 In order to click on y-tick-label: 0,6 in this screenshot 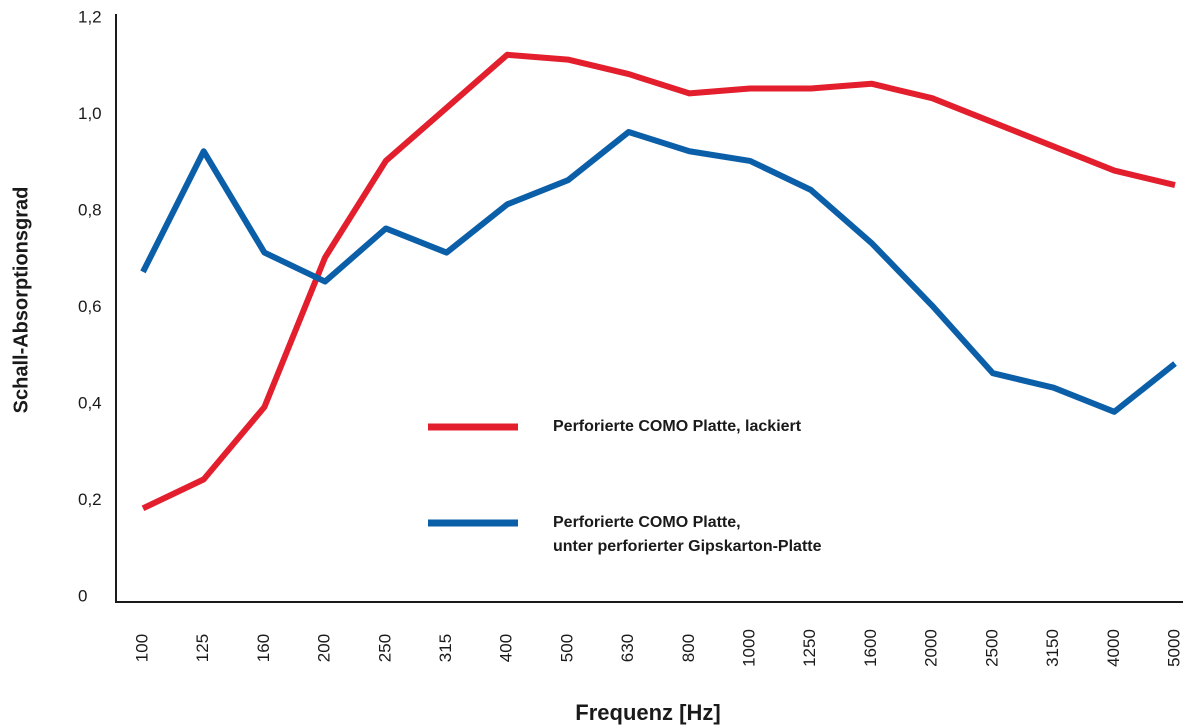, I will do `click(90, 306)`.